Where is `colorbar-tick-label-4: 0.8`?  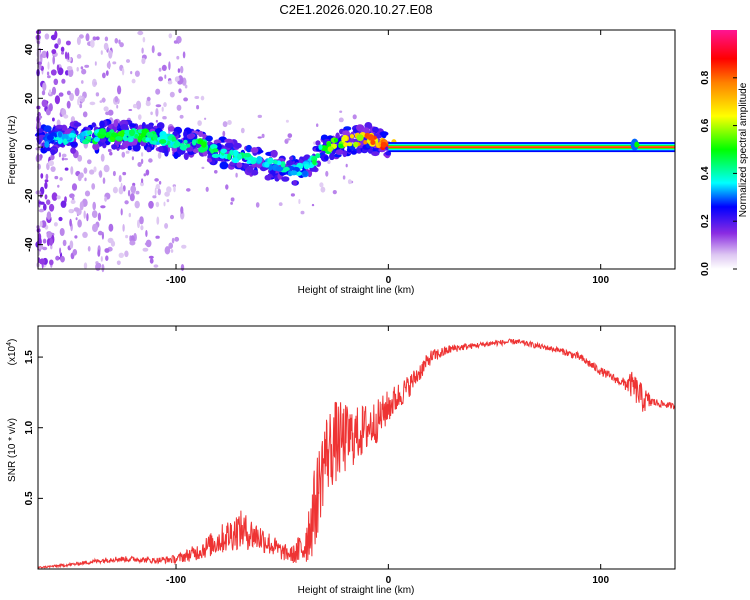 colorbar-tick-label-4: 0.8 is located at coordinates (705, 77).